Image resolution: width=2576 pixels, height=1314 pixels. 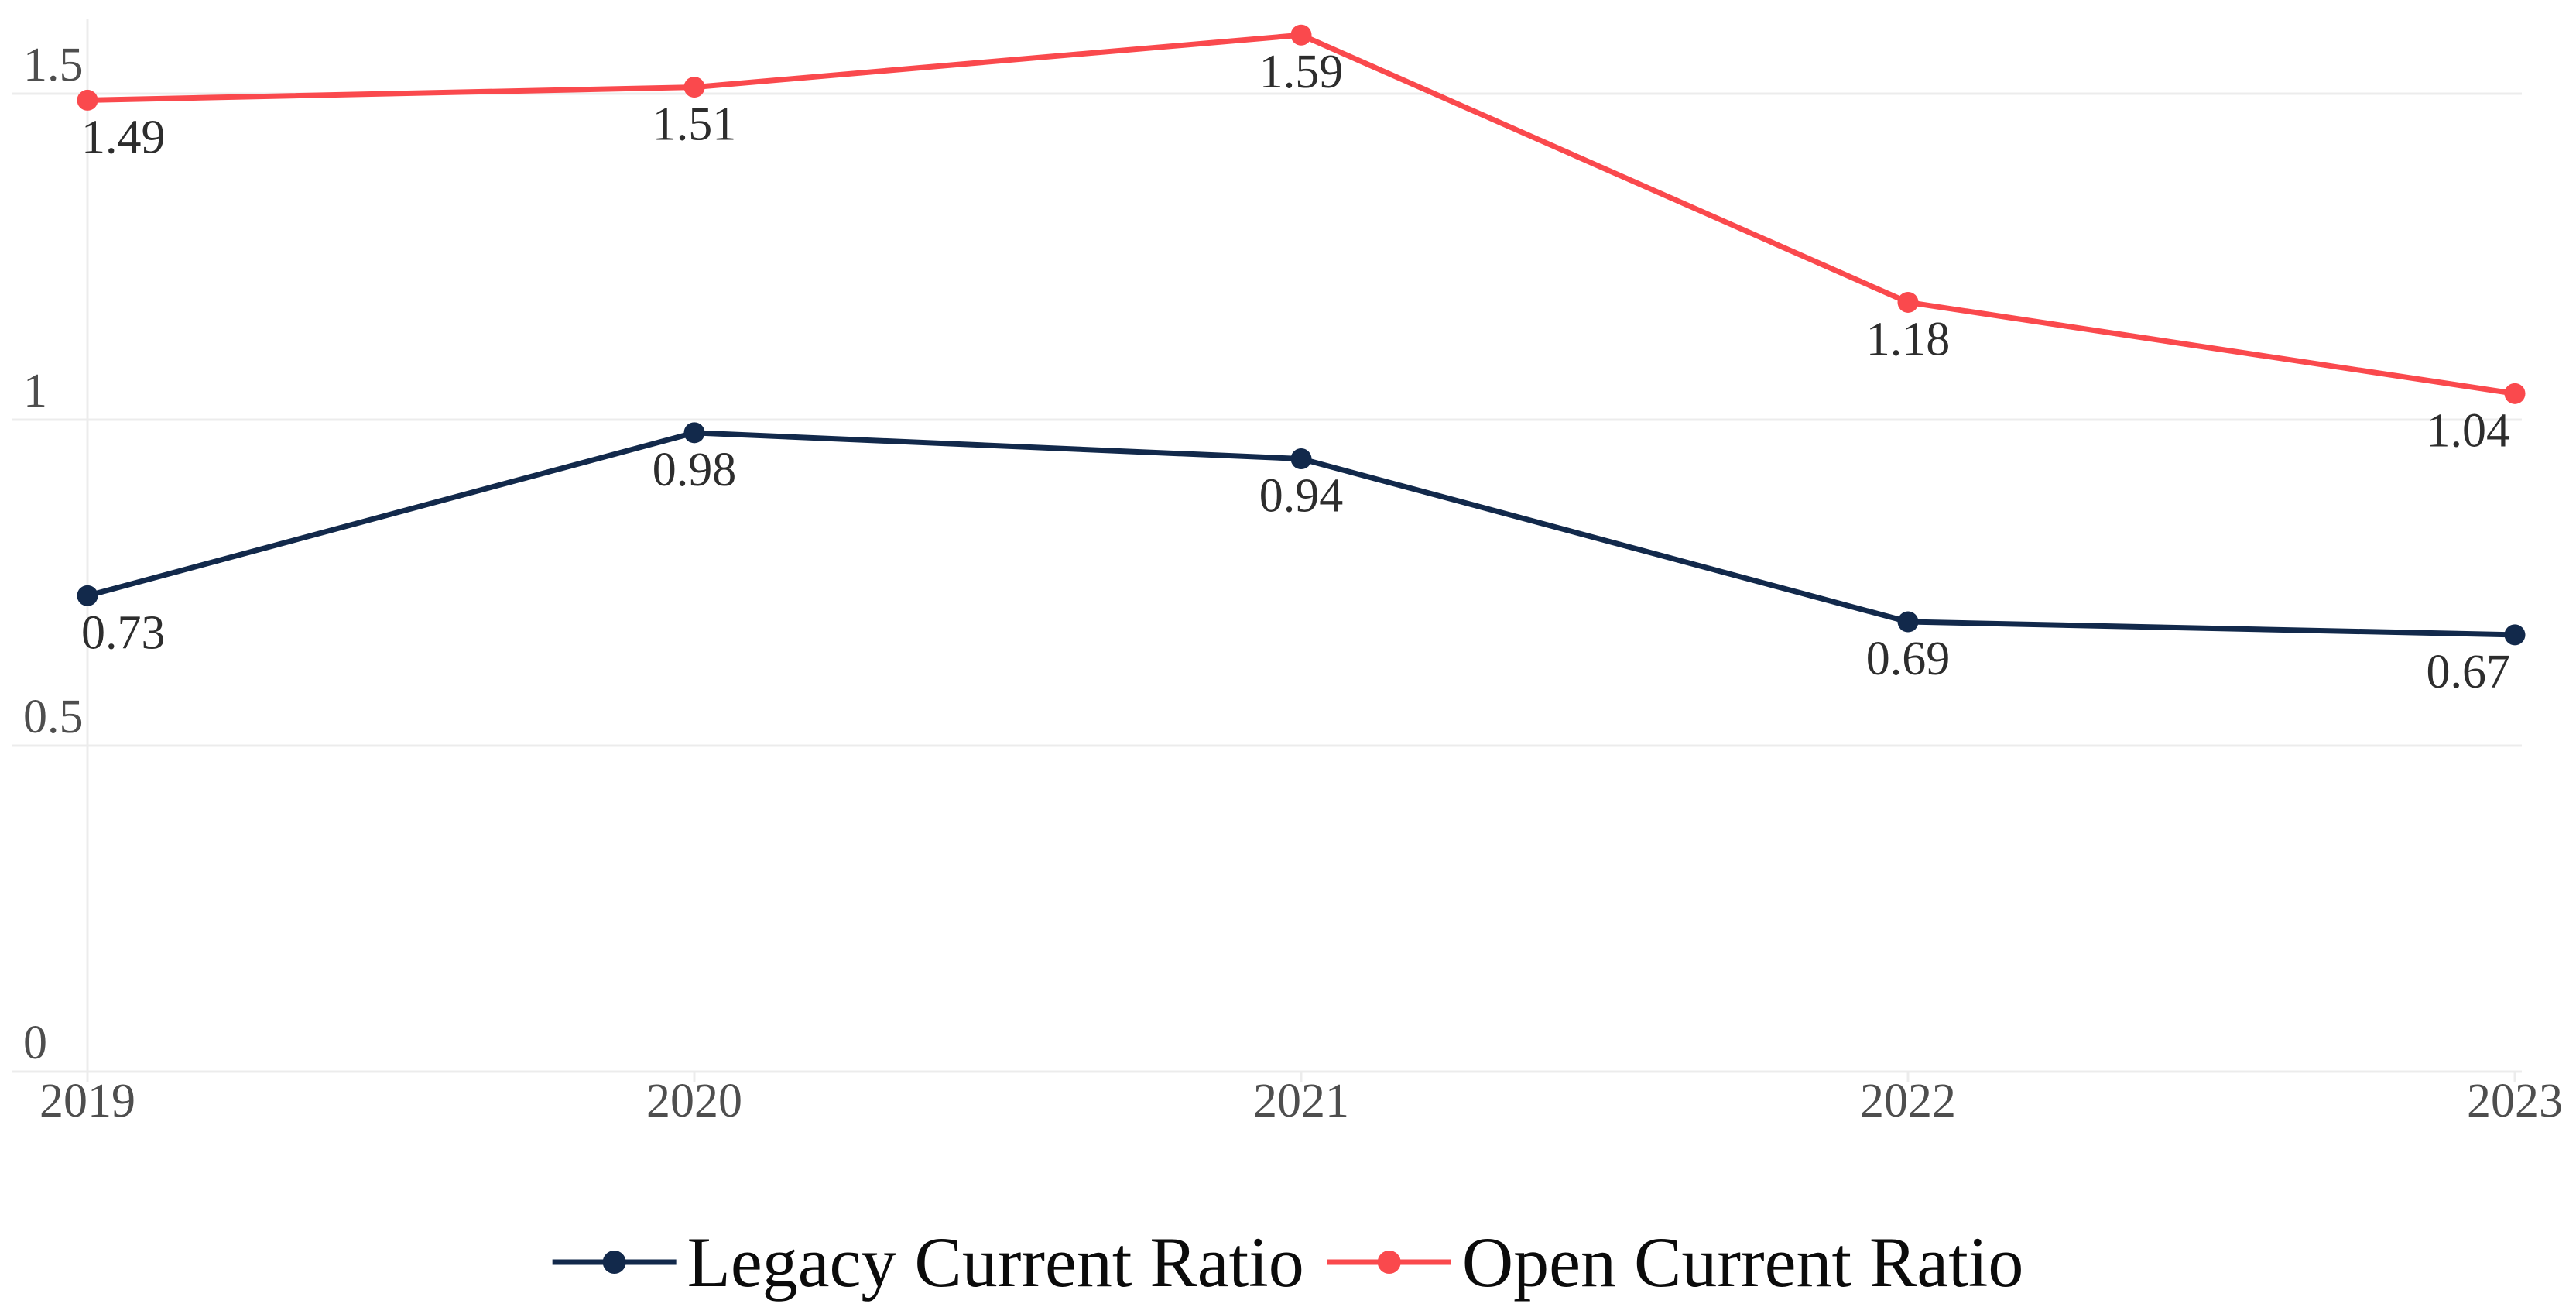 I want to click on y-tick-label: 1.5, so click(x=54, y=65).